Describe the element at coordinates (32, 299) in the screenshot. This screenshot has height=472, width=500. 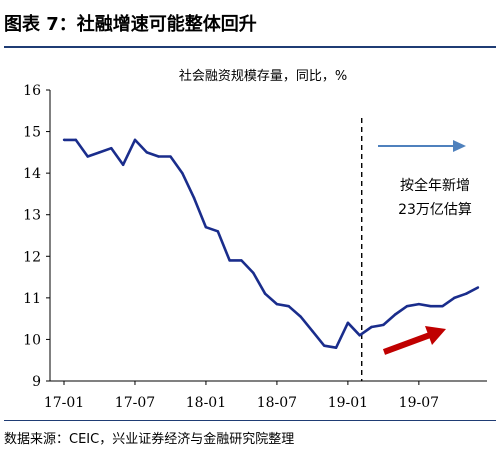
I see `y-tick-label-11: 11` at that location.